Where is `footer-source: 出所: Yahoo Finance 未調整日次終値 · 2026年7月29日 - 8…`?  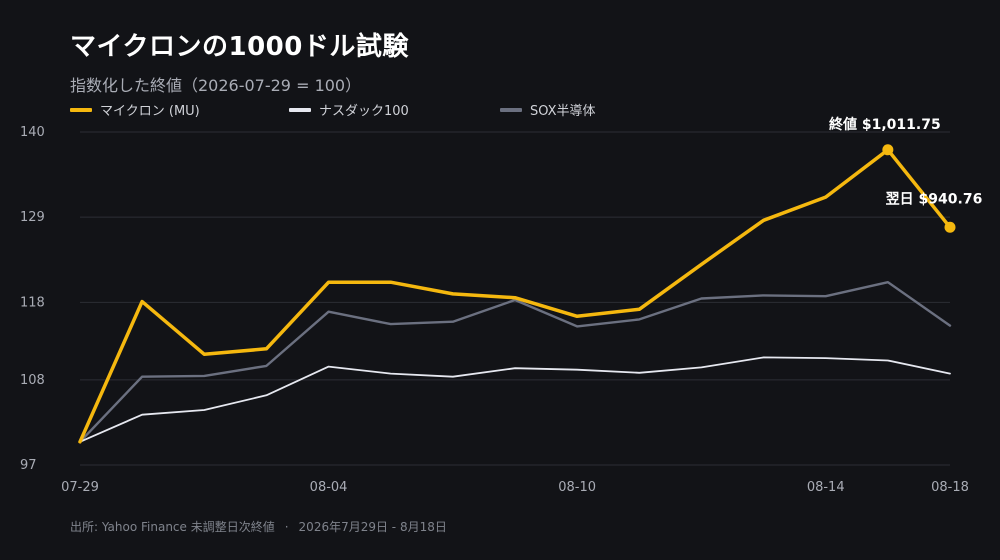
footer-source: 出所: Yahoo Finance 未調整日次終値 · 2026年7月29日 - 8… is located at coordinates (258, 526).